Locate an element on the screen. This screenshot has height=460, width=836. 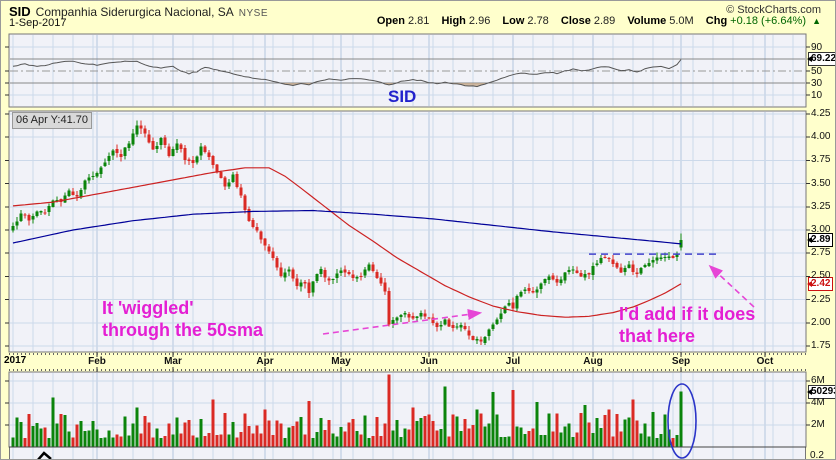
ma50-value-badge: 2.42 is located at coordinates (820, 284).